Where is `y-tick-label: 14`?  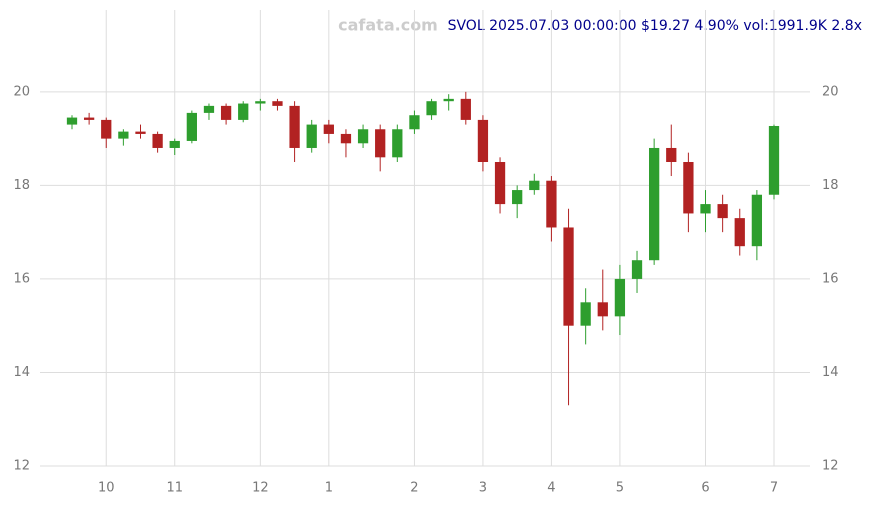
y-tick-label: 14 is located at coordinates (21, 372).